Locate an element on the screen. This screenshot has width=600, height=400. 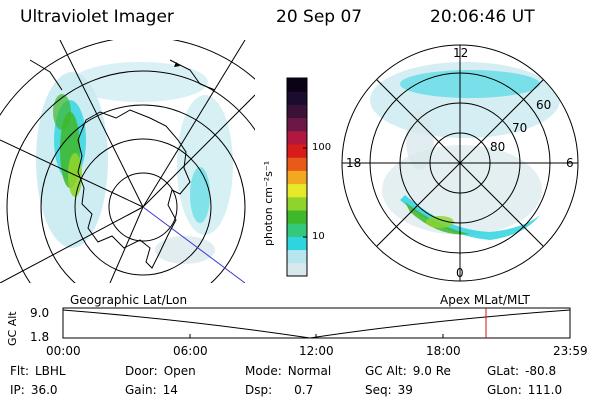
altitude-x-ticks is located at coordinates (316, 336).